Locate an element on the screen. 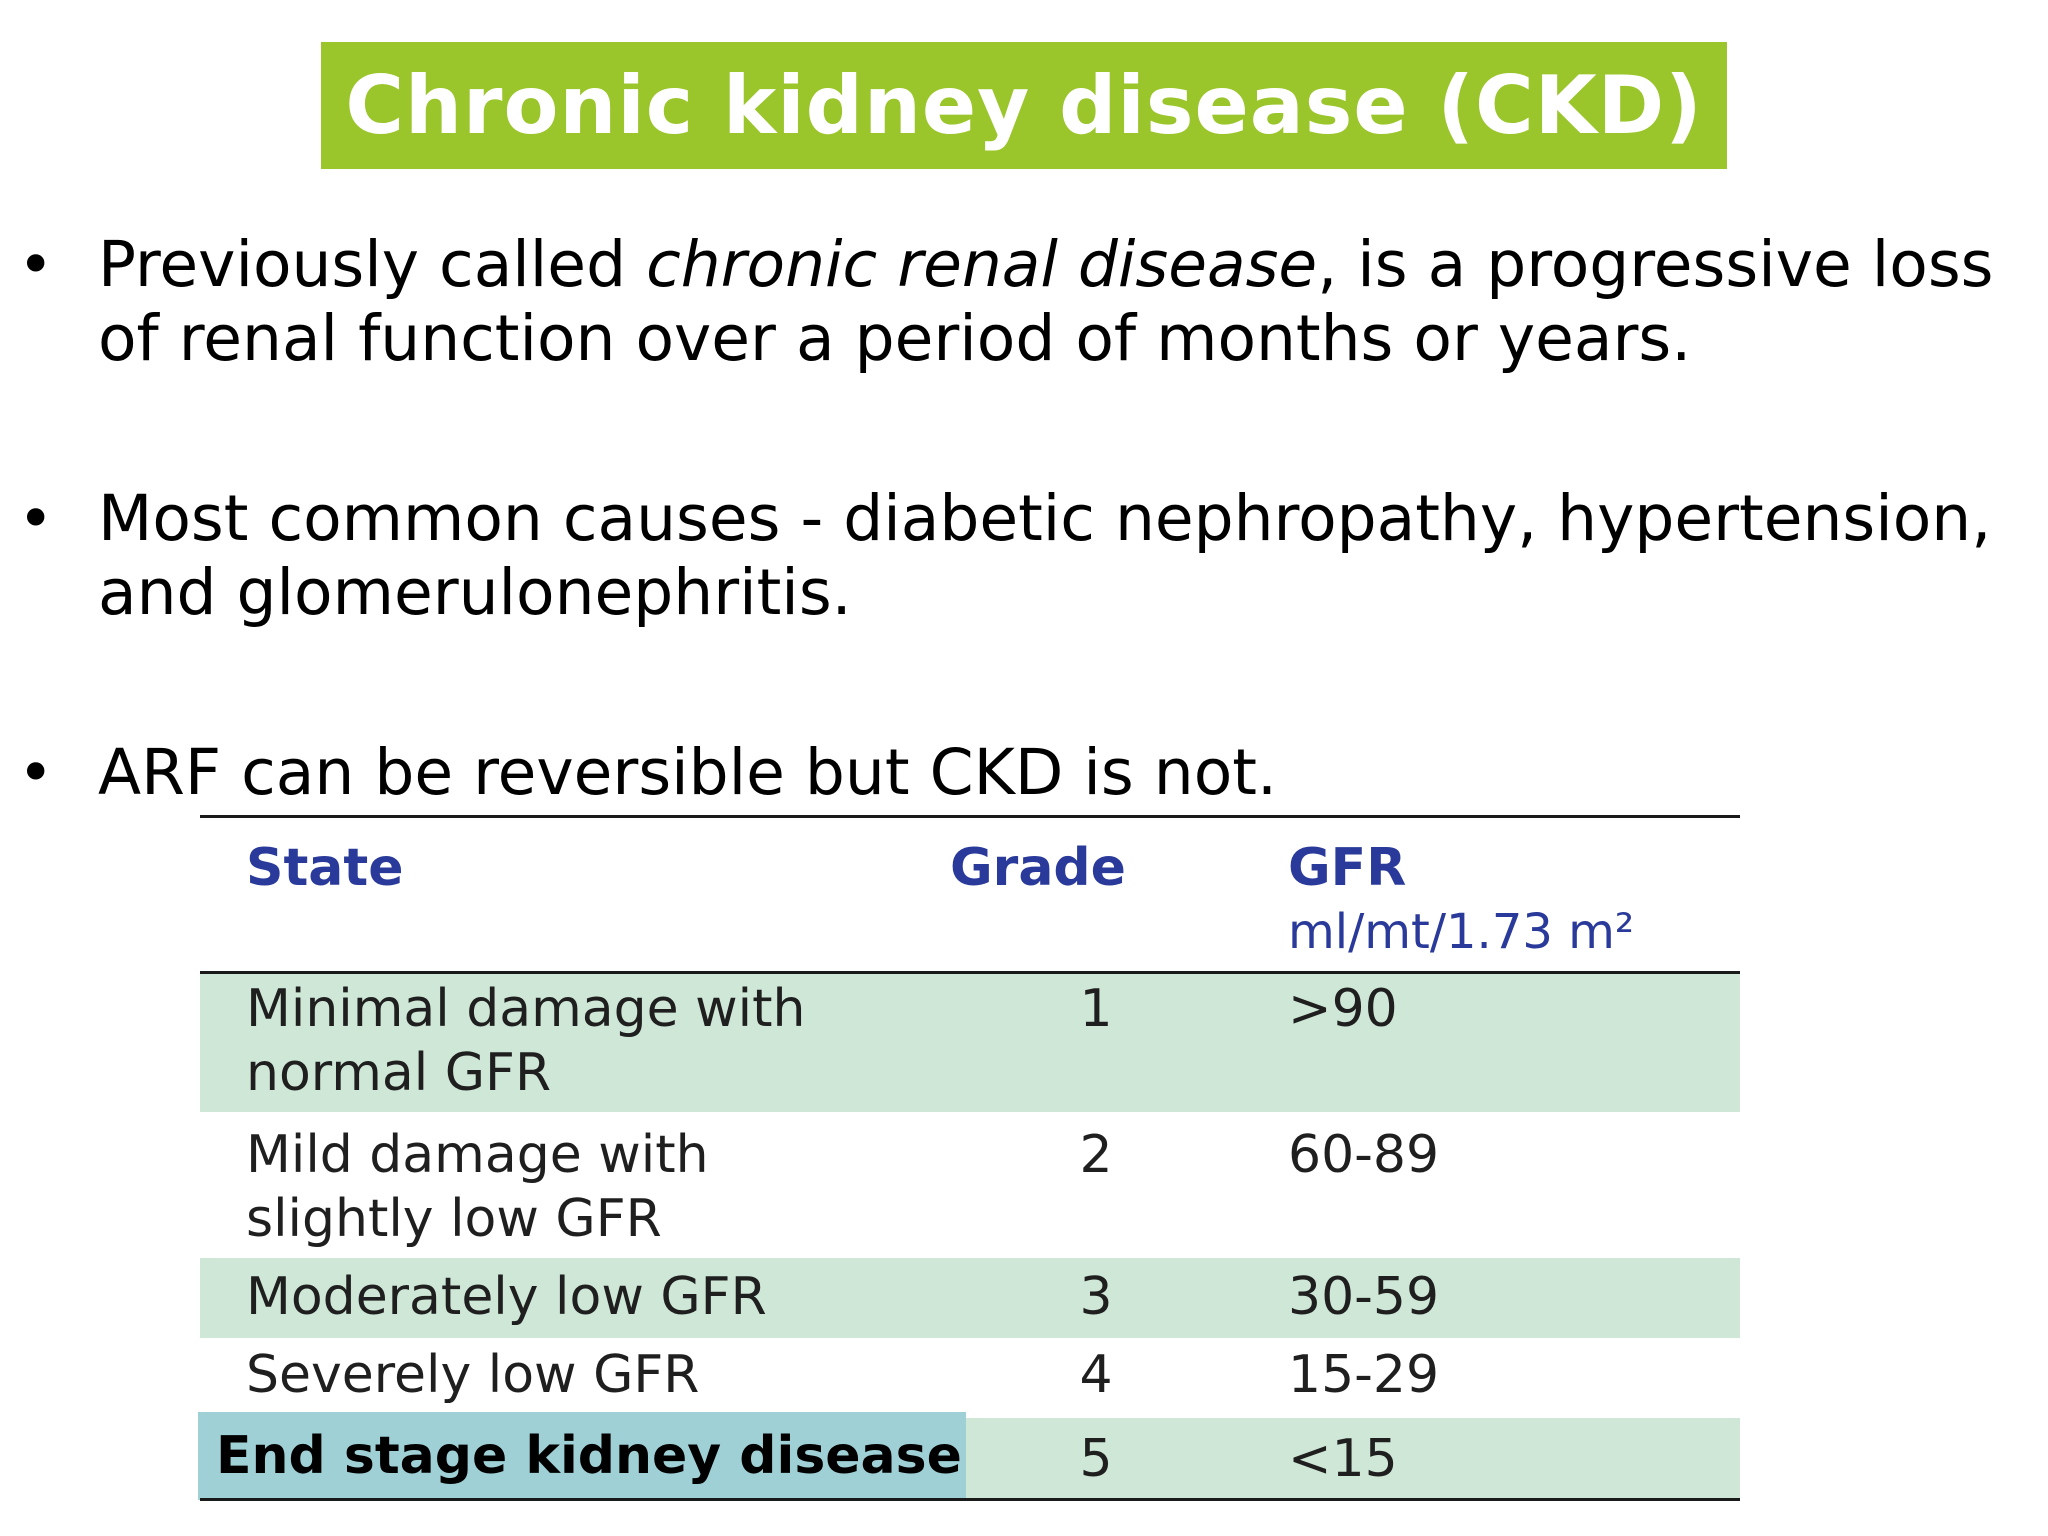 The height and width of the screenshot is (1536, 2048). state-cell: End stage kidney disease is located at coordinates (589, 1456).